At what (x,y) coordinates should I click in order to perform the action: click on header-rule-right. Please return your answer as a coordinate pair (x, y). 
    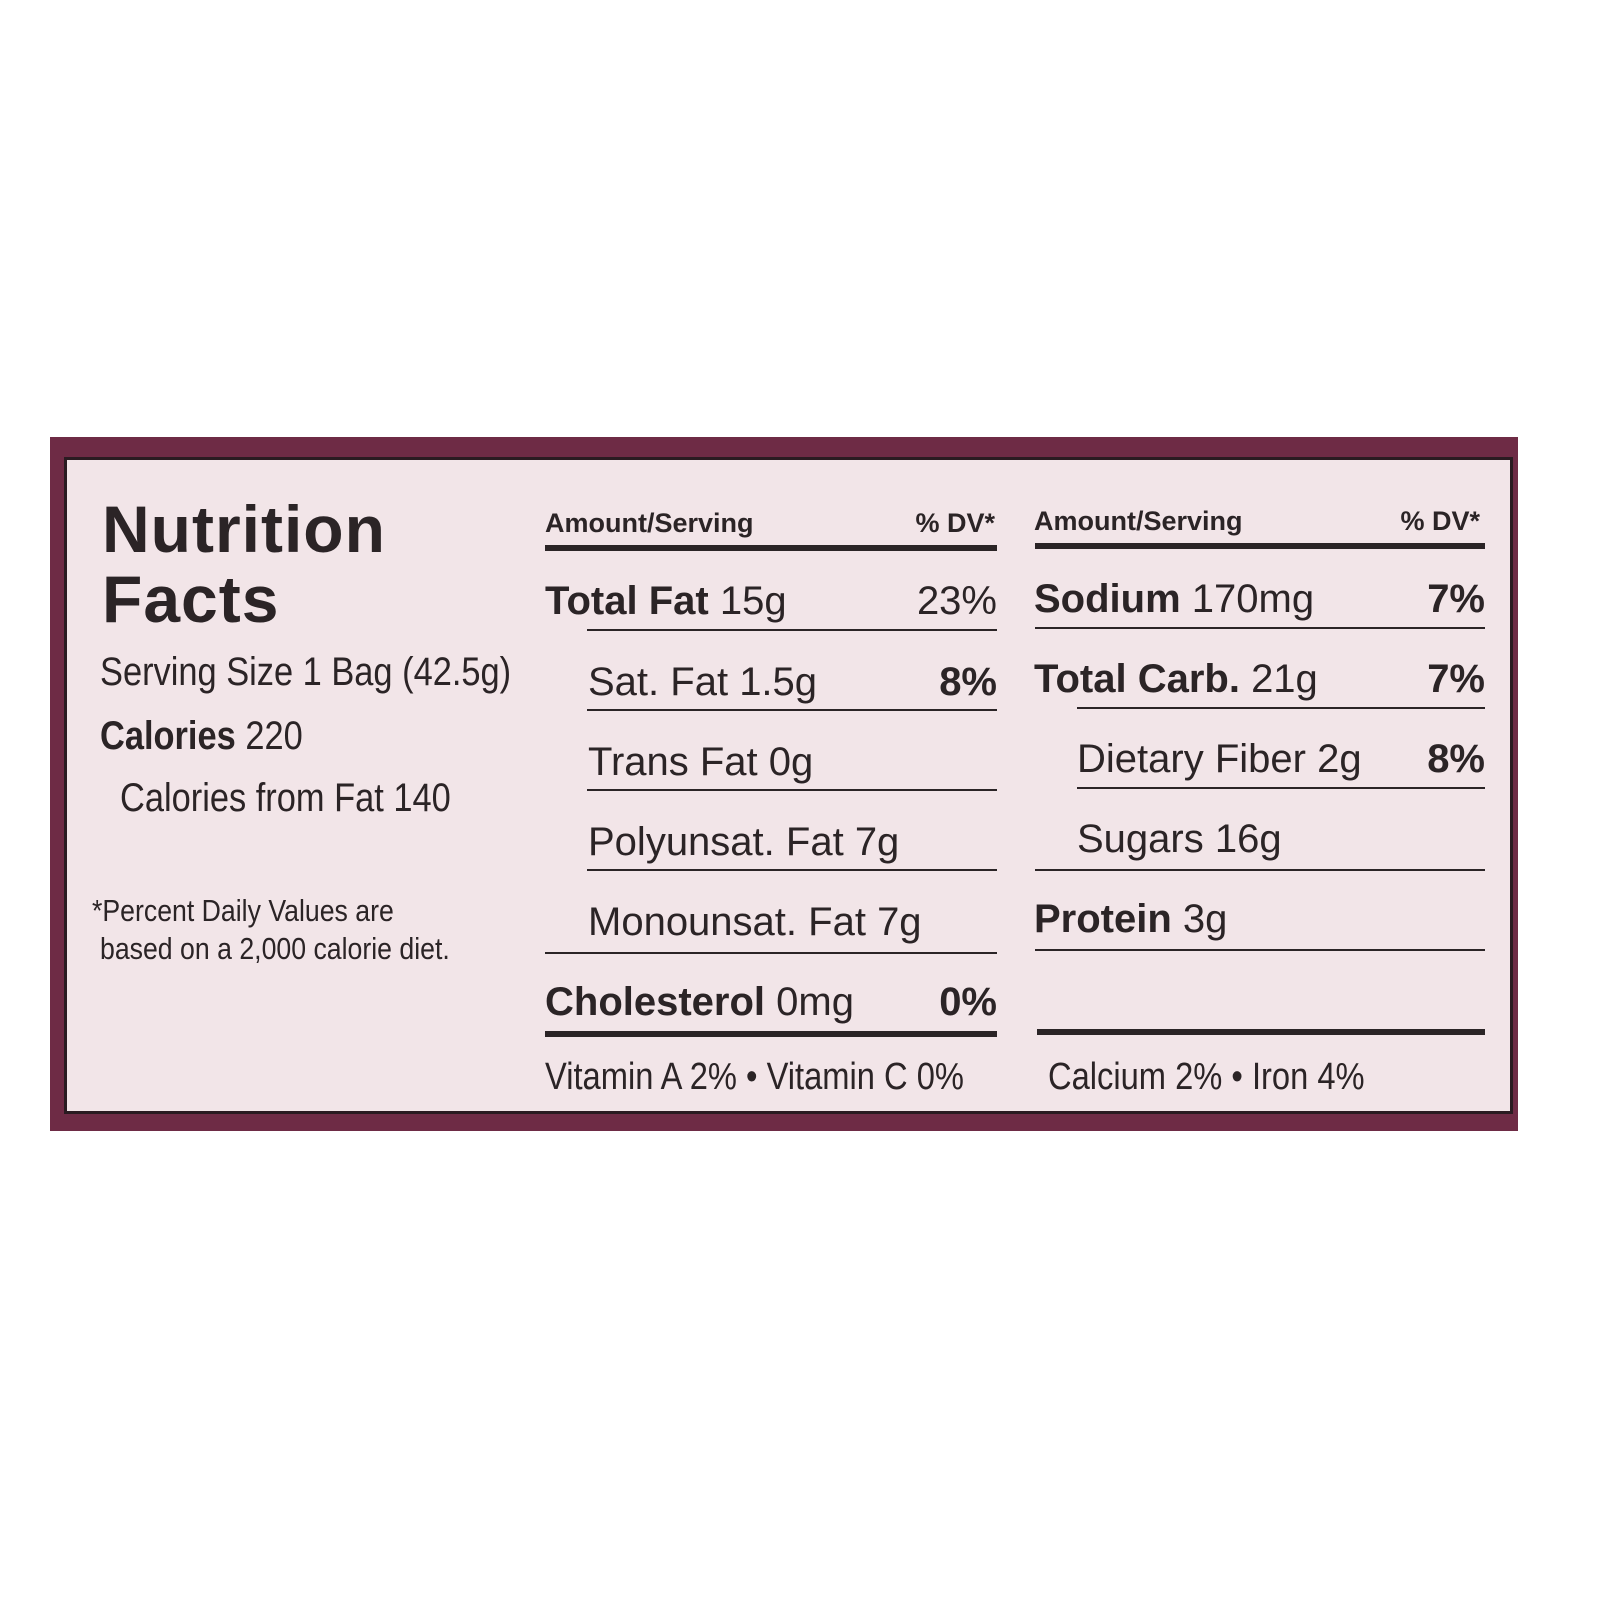
    Looking at the image, I should click on (1260, 546).